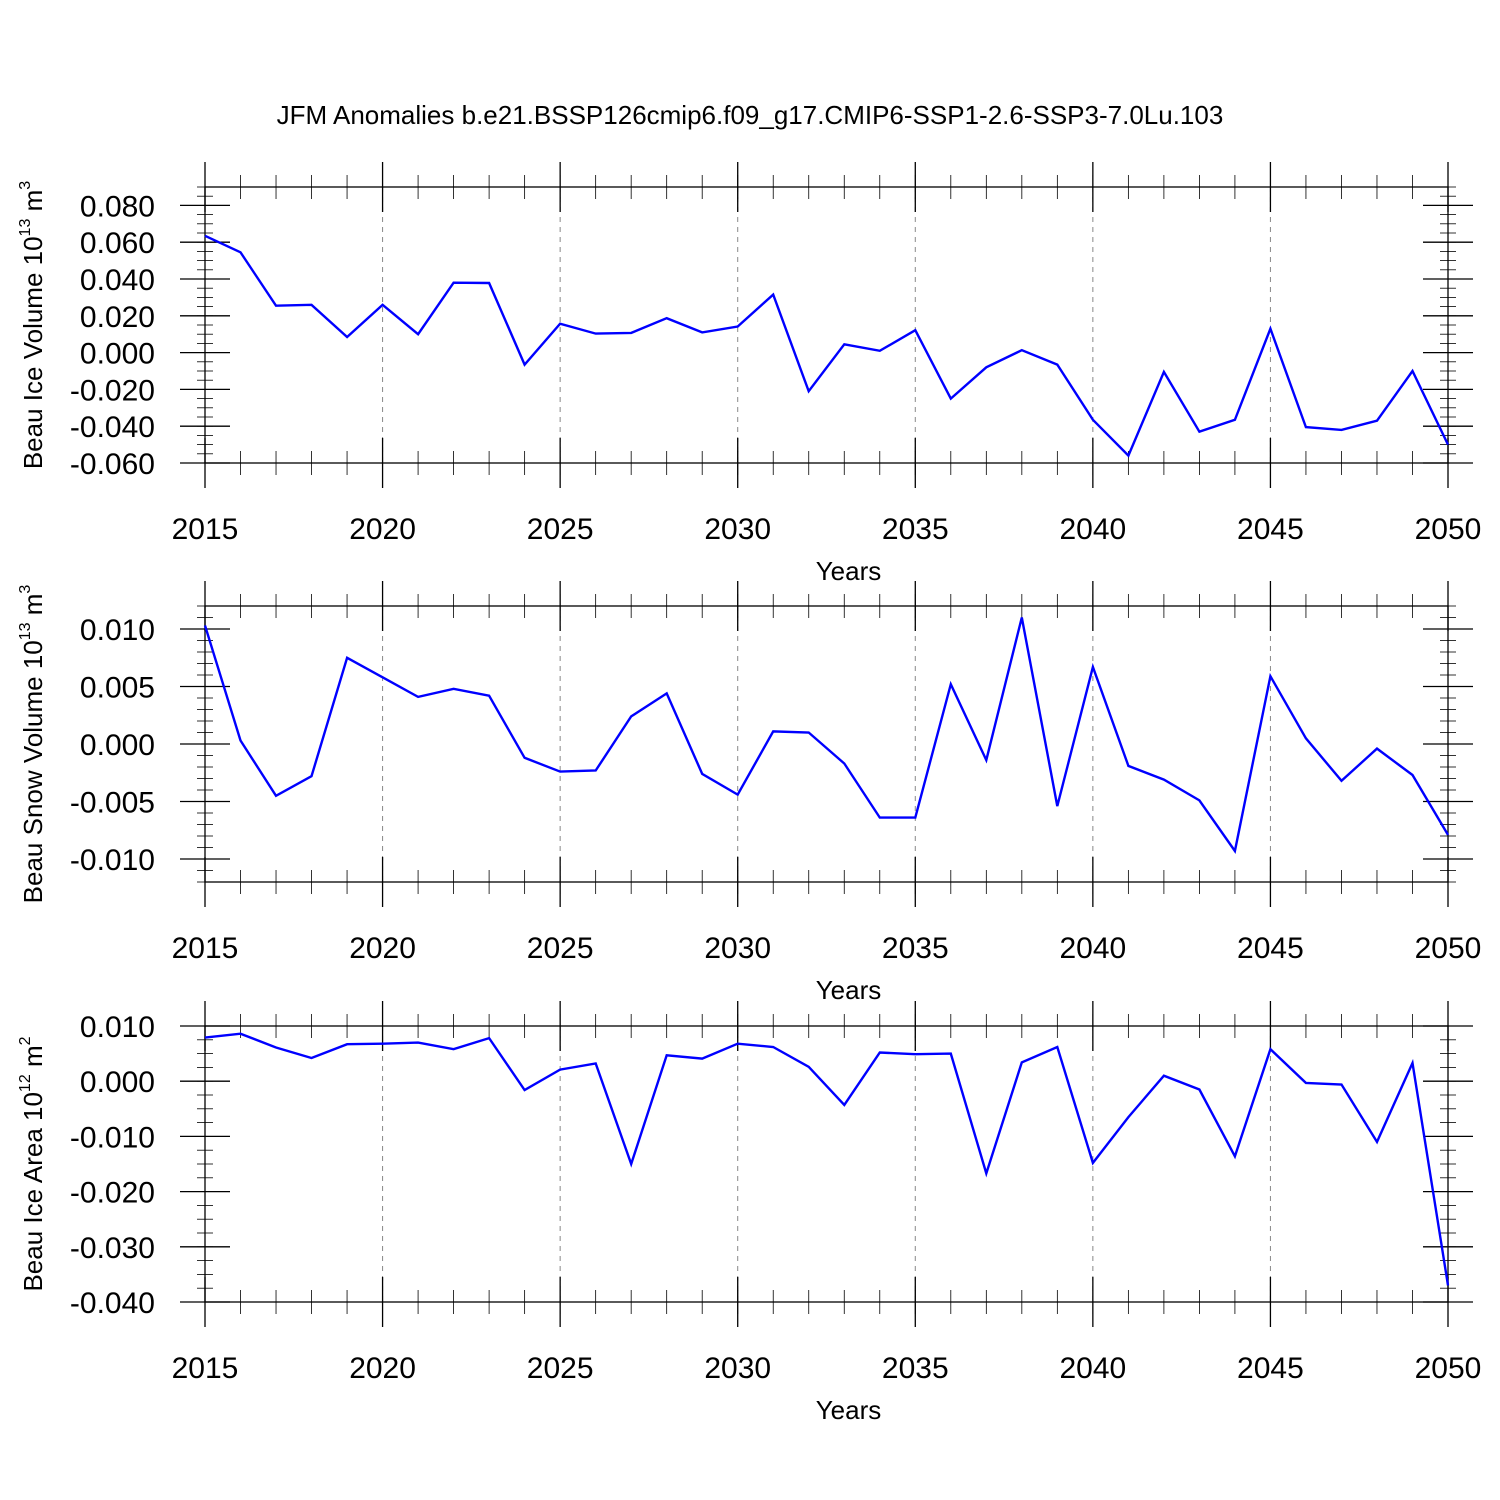 The height and width of the screenshot is (1500, 1500). What do you see at coordinates (915, 1368) in the screenshot?
I see `ice-area-x-tick-label: 2035` at bounding box center [915, 1368].